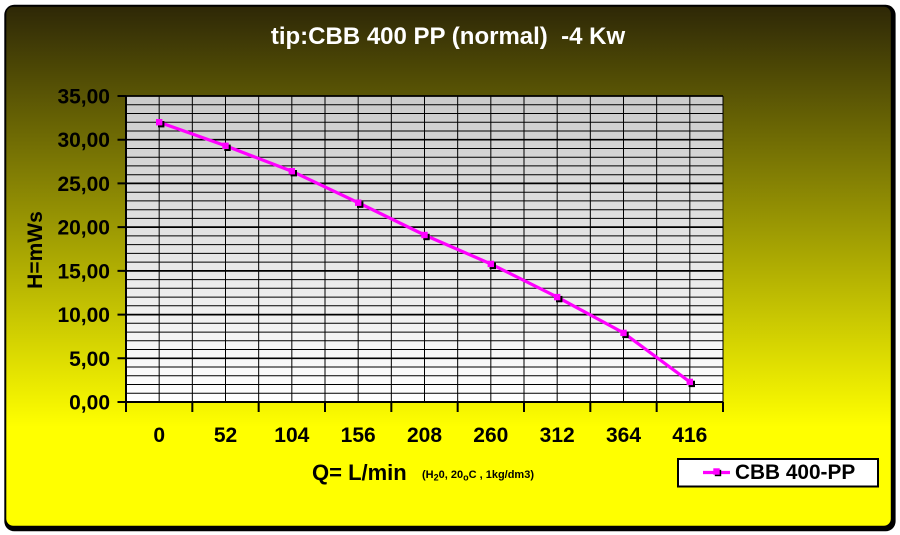 The height and width of the screenshot is (535, 900). What do you see at coordinates (225, 435) in the screenshot?
I see `svg-text: 52` at bounding box center [225, 435].